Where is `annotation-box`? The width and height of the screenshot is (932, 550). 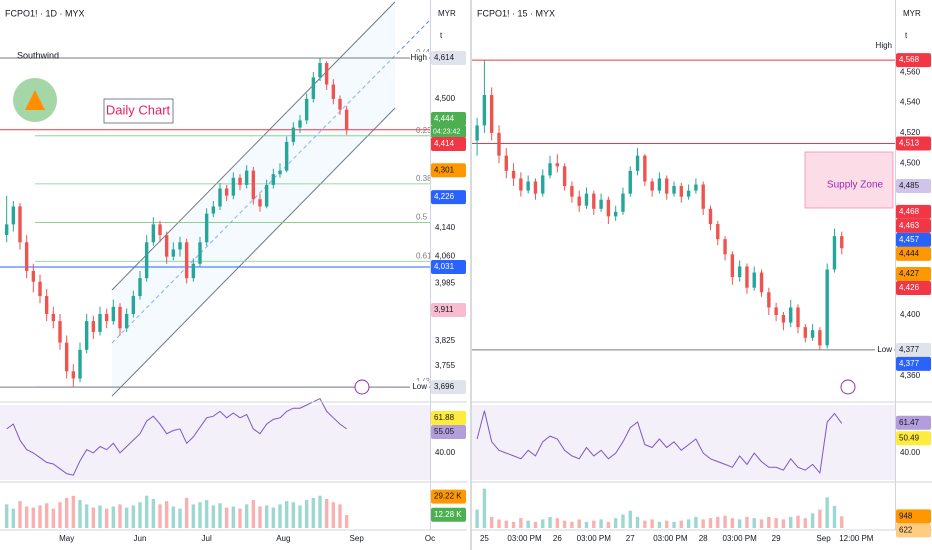 annotation-box is located at coordinates (138, 111).